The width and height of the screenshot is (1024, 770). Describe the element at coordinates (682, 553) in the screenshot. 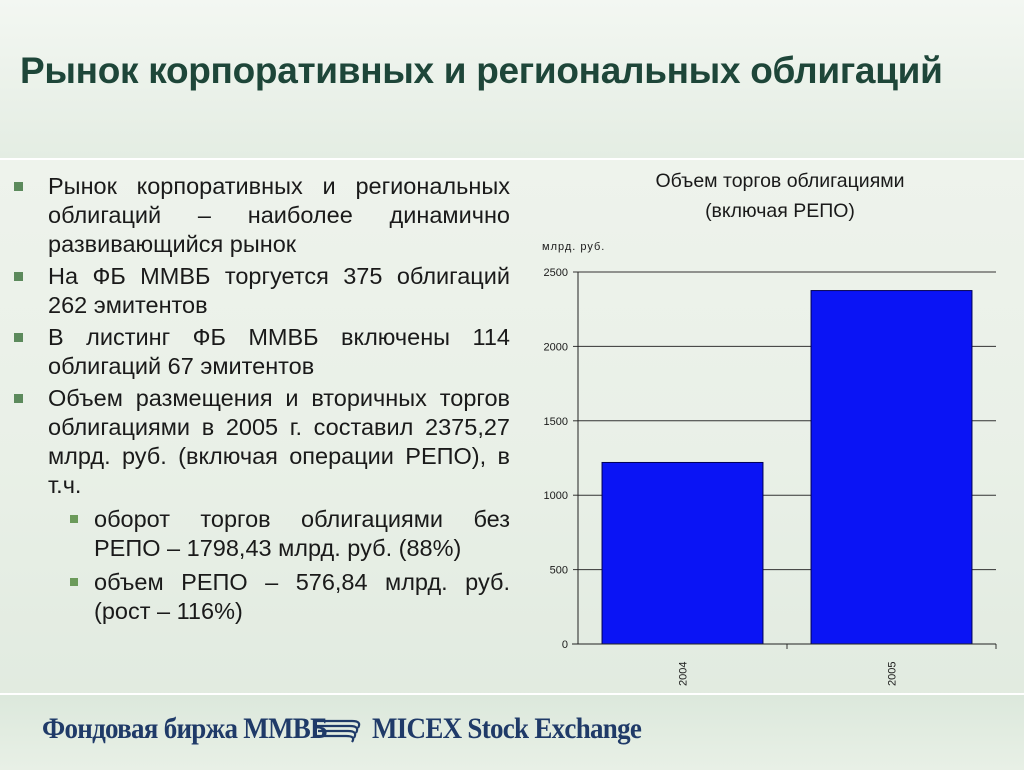

I see `bar-2004` at that location.